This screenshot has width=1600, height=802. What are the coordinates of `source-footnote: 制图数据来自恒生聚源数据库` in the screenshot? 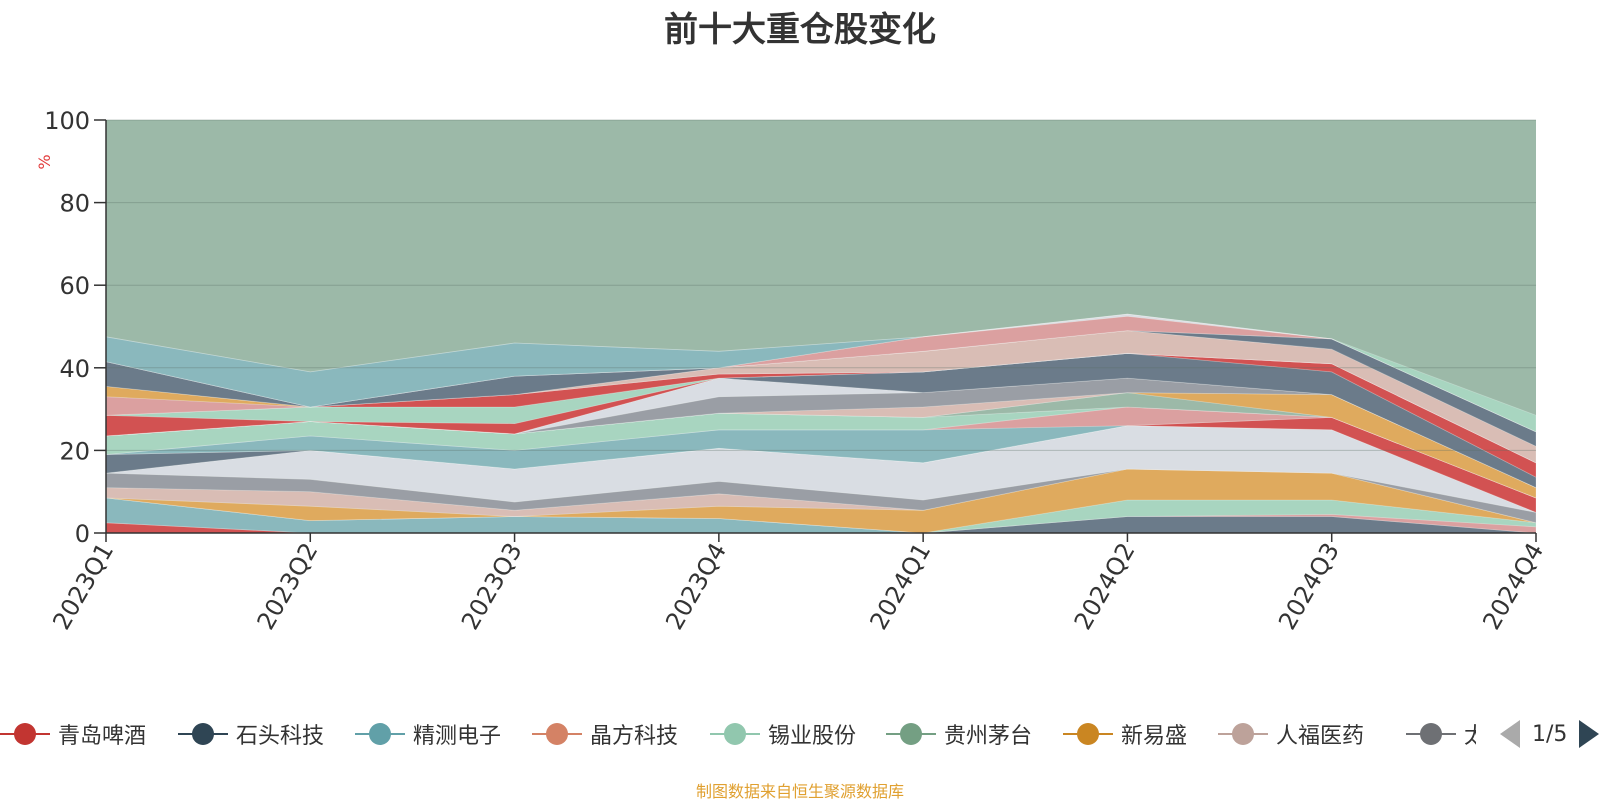 It's located at (799, 791).